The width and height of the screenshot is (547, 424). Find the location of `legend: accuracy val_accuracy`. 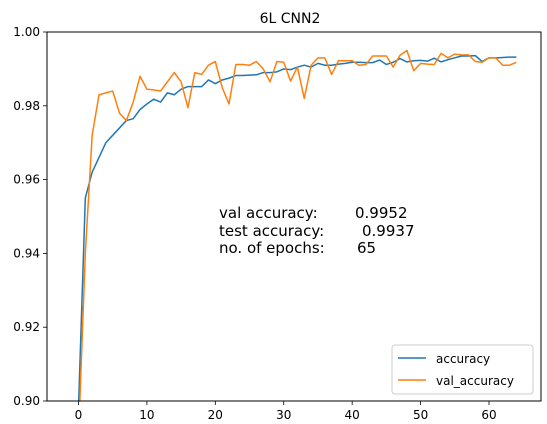

legend: accuracy val_accuracy is located at coordinates (462, 369).